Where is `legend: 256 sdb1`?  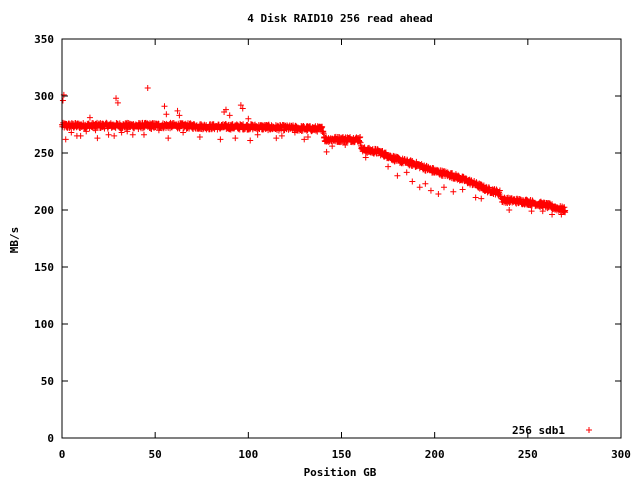
legend: 256 sdb1 is located at coordinates (552, 430).